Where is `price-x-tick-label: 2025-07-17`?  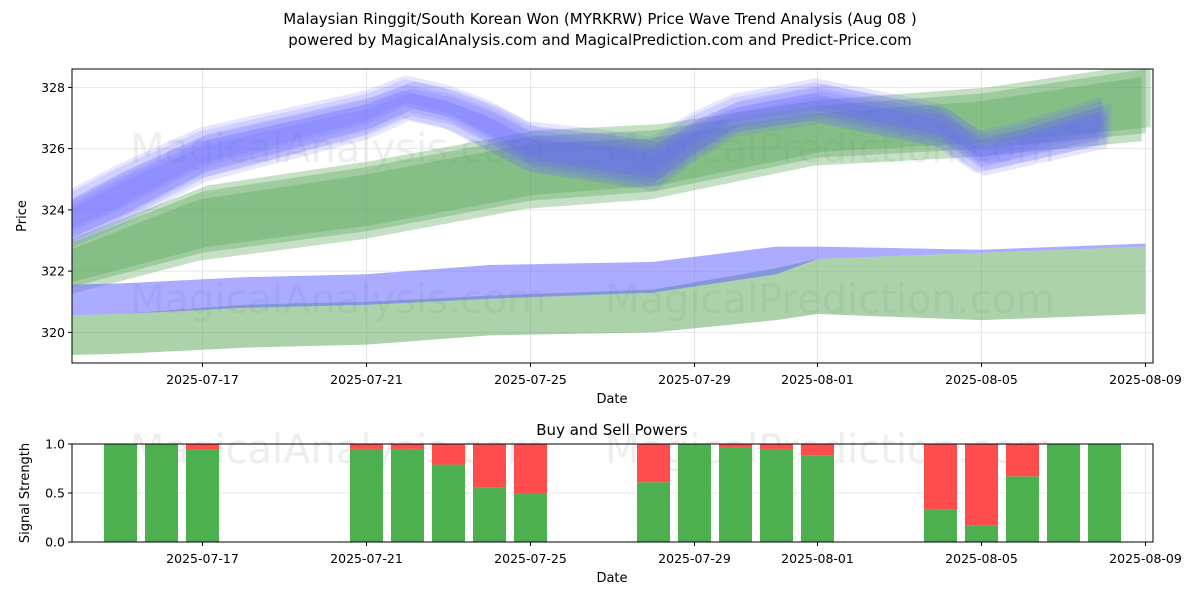
price-x-tick-label: 2025-07-17 is located at coordinates (202, 379).